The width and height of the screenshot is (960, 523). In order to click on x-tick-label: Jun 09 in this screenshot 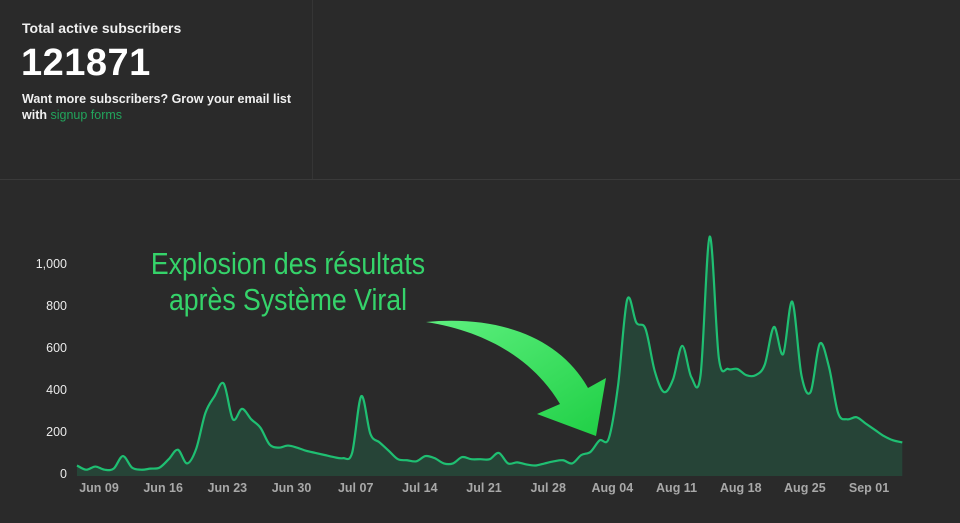, I will do `click(99, 488)`.